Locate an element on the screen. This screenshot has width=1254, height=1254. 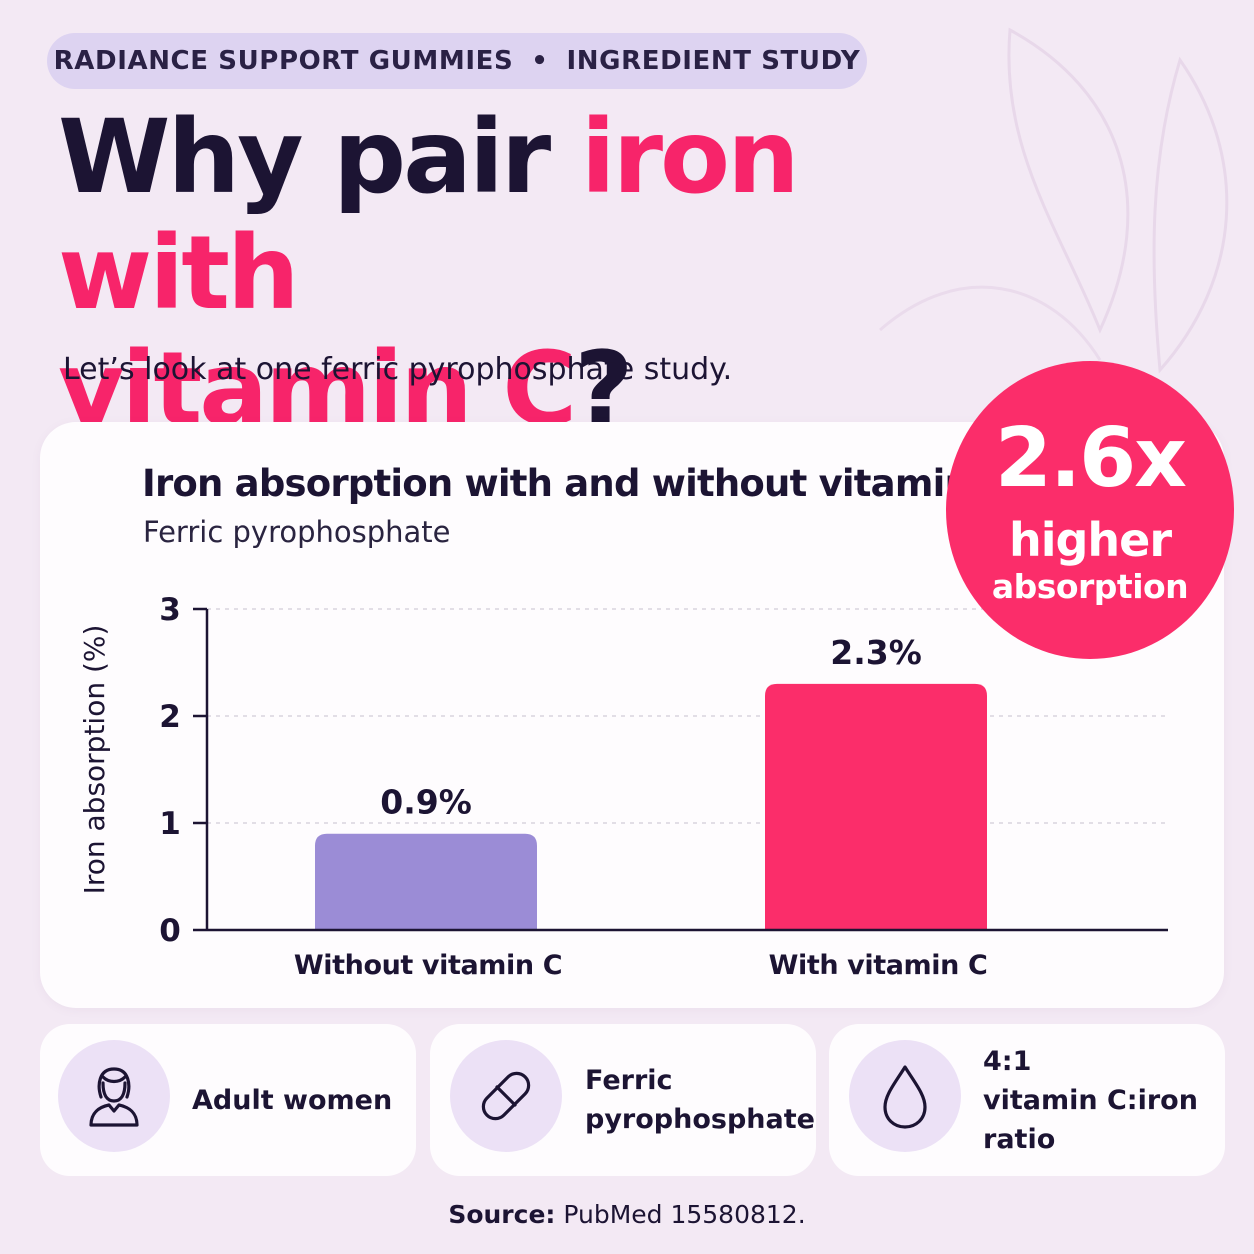
fact-line-2: pyrophosphate is located at coordinates (700, 1119).